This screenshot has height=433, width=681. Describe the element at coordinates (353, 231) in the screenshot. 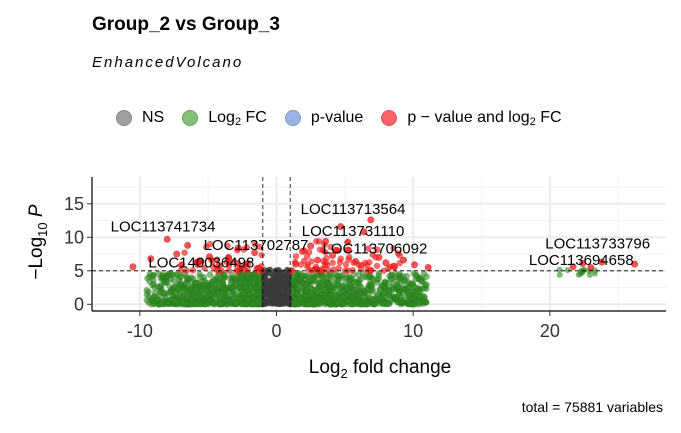

I see `gene-label: LOC113731110` at that location.